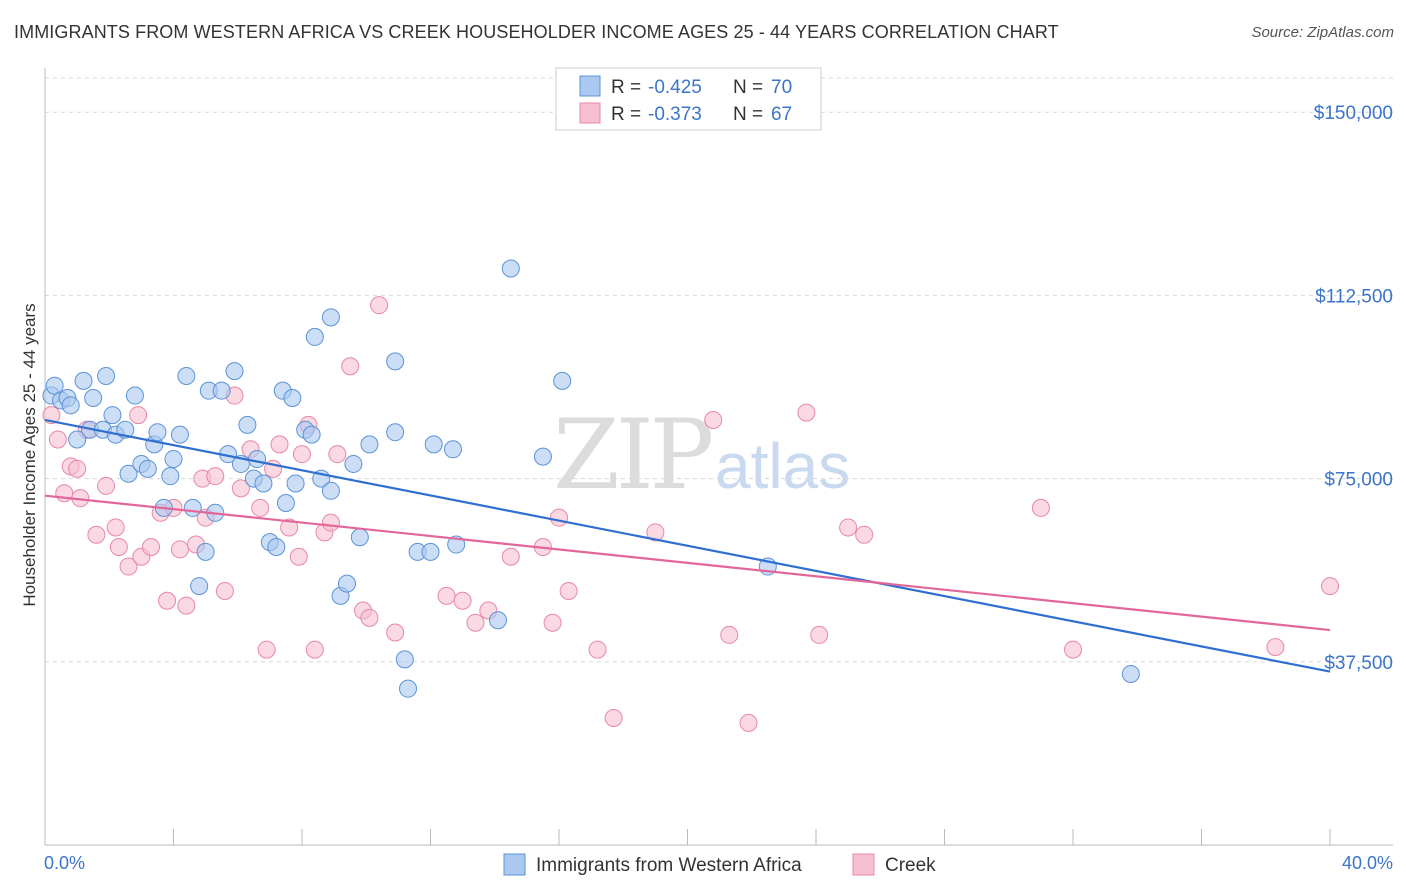 The height and width of the screenshot is (892, 1406). What do you see at coordinates (781, 87) in the screenshot?
I see `legend-n-value-1: 70` at bounding box center [781, 87].